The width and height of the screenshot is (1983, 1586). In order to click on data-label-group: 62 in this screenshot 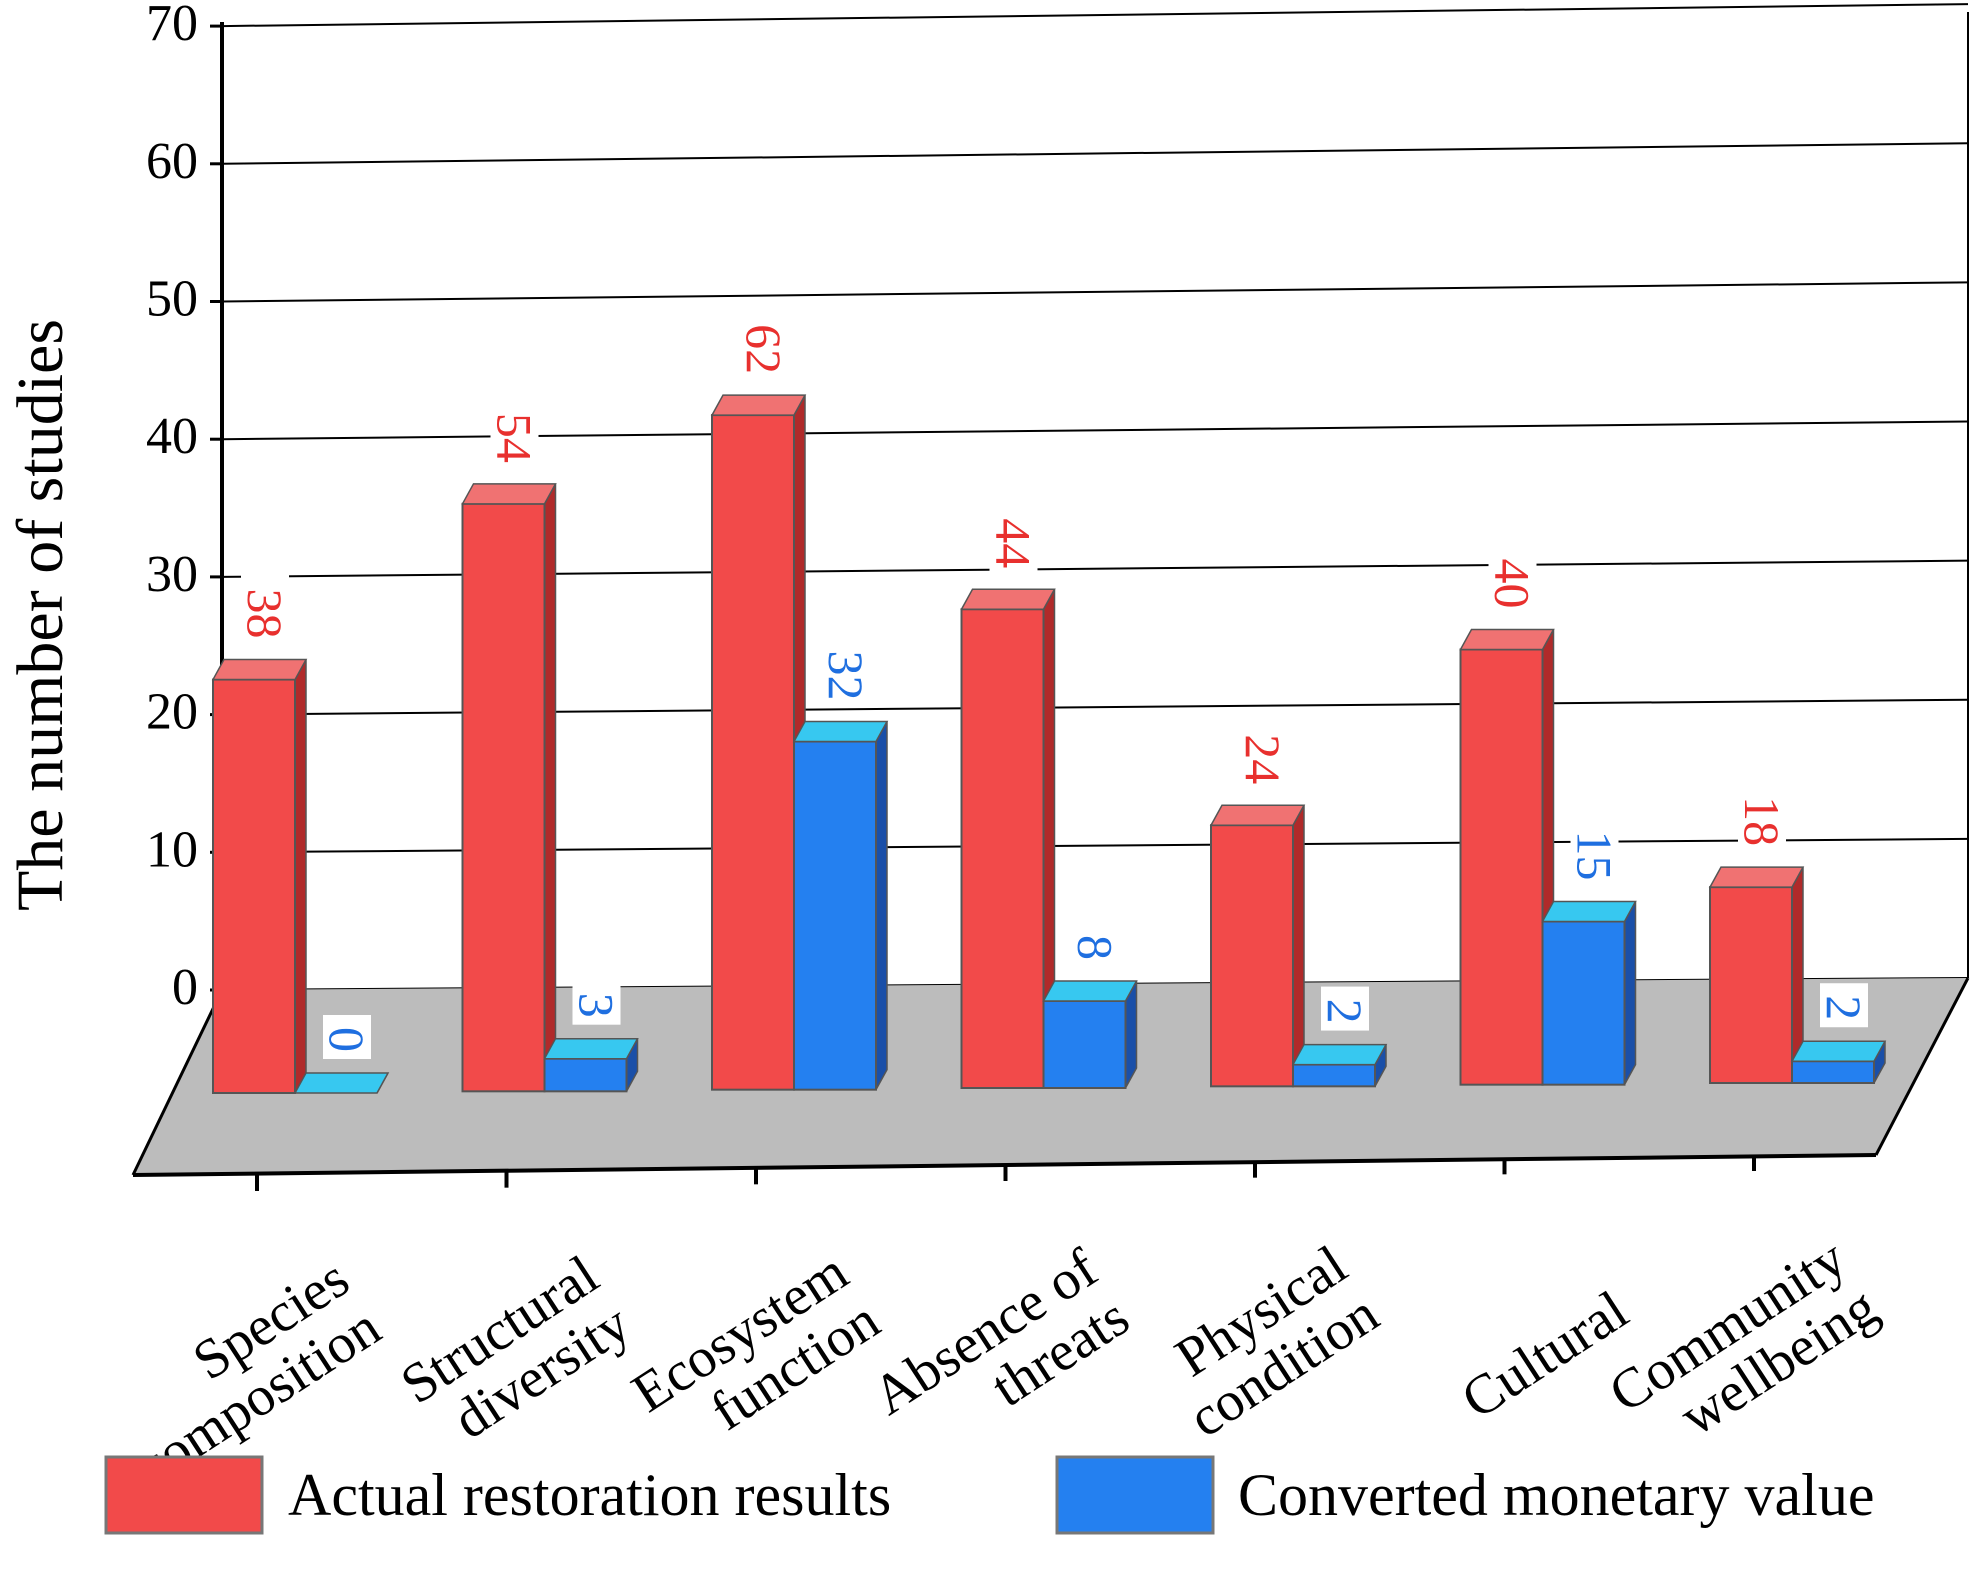, I will do `click(764, 344)`.